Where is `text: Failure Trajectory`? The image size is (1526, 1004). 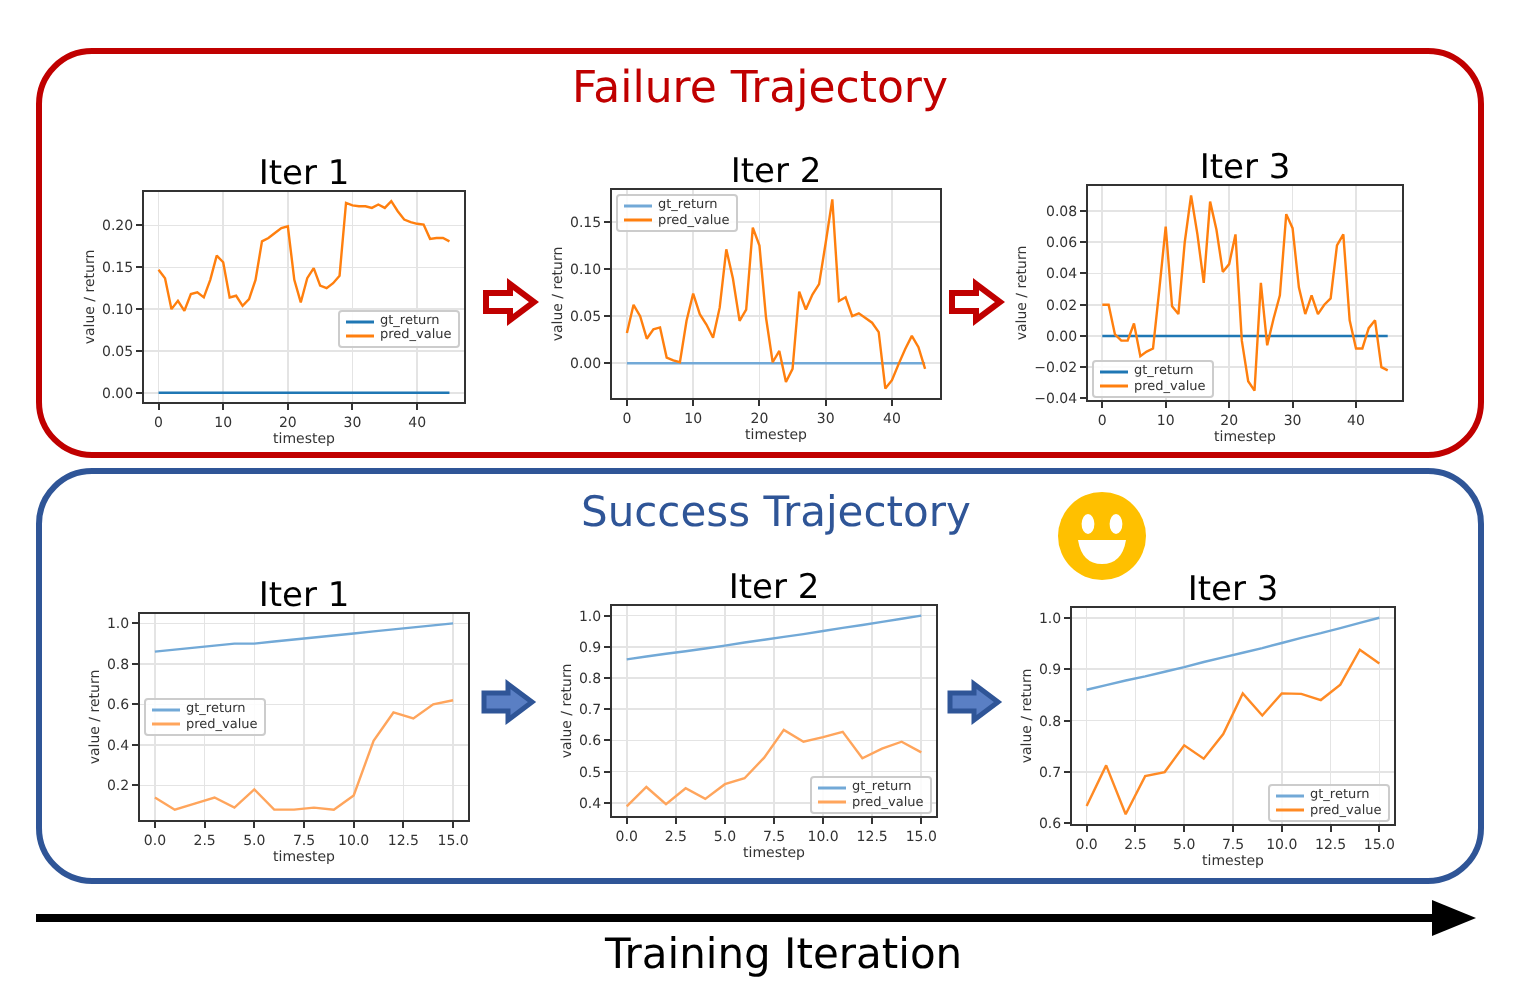
text: Failure Trajectory is located at coordinates (760, 89).